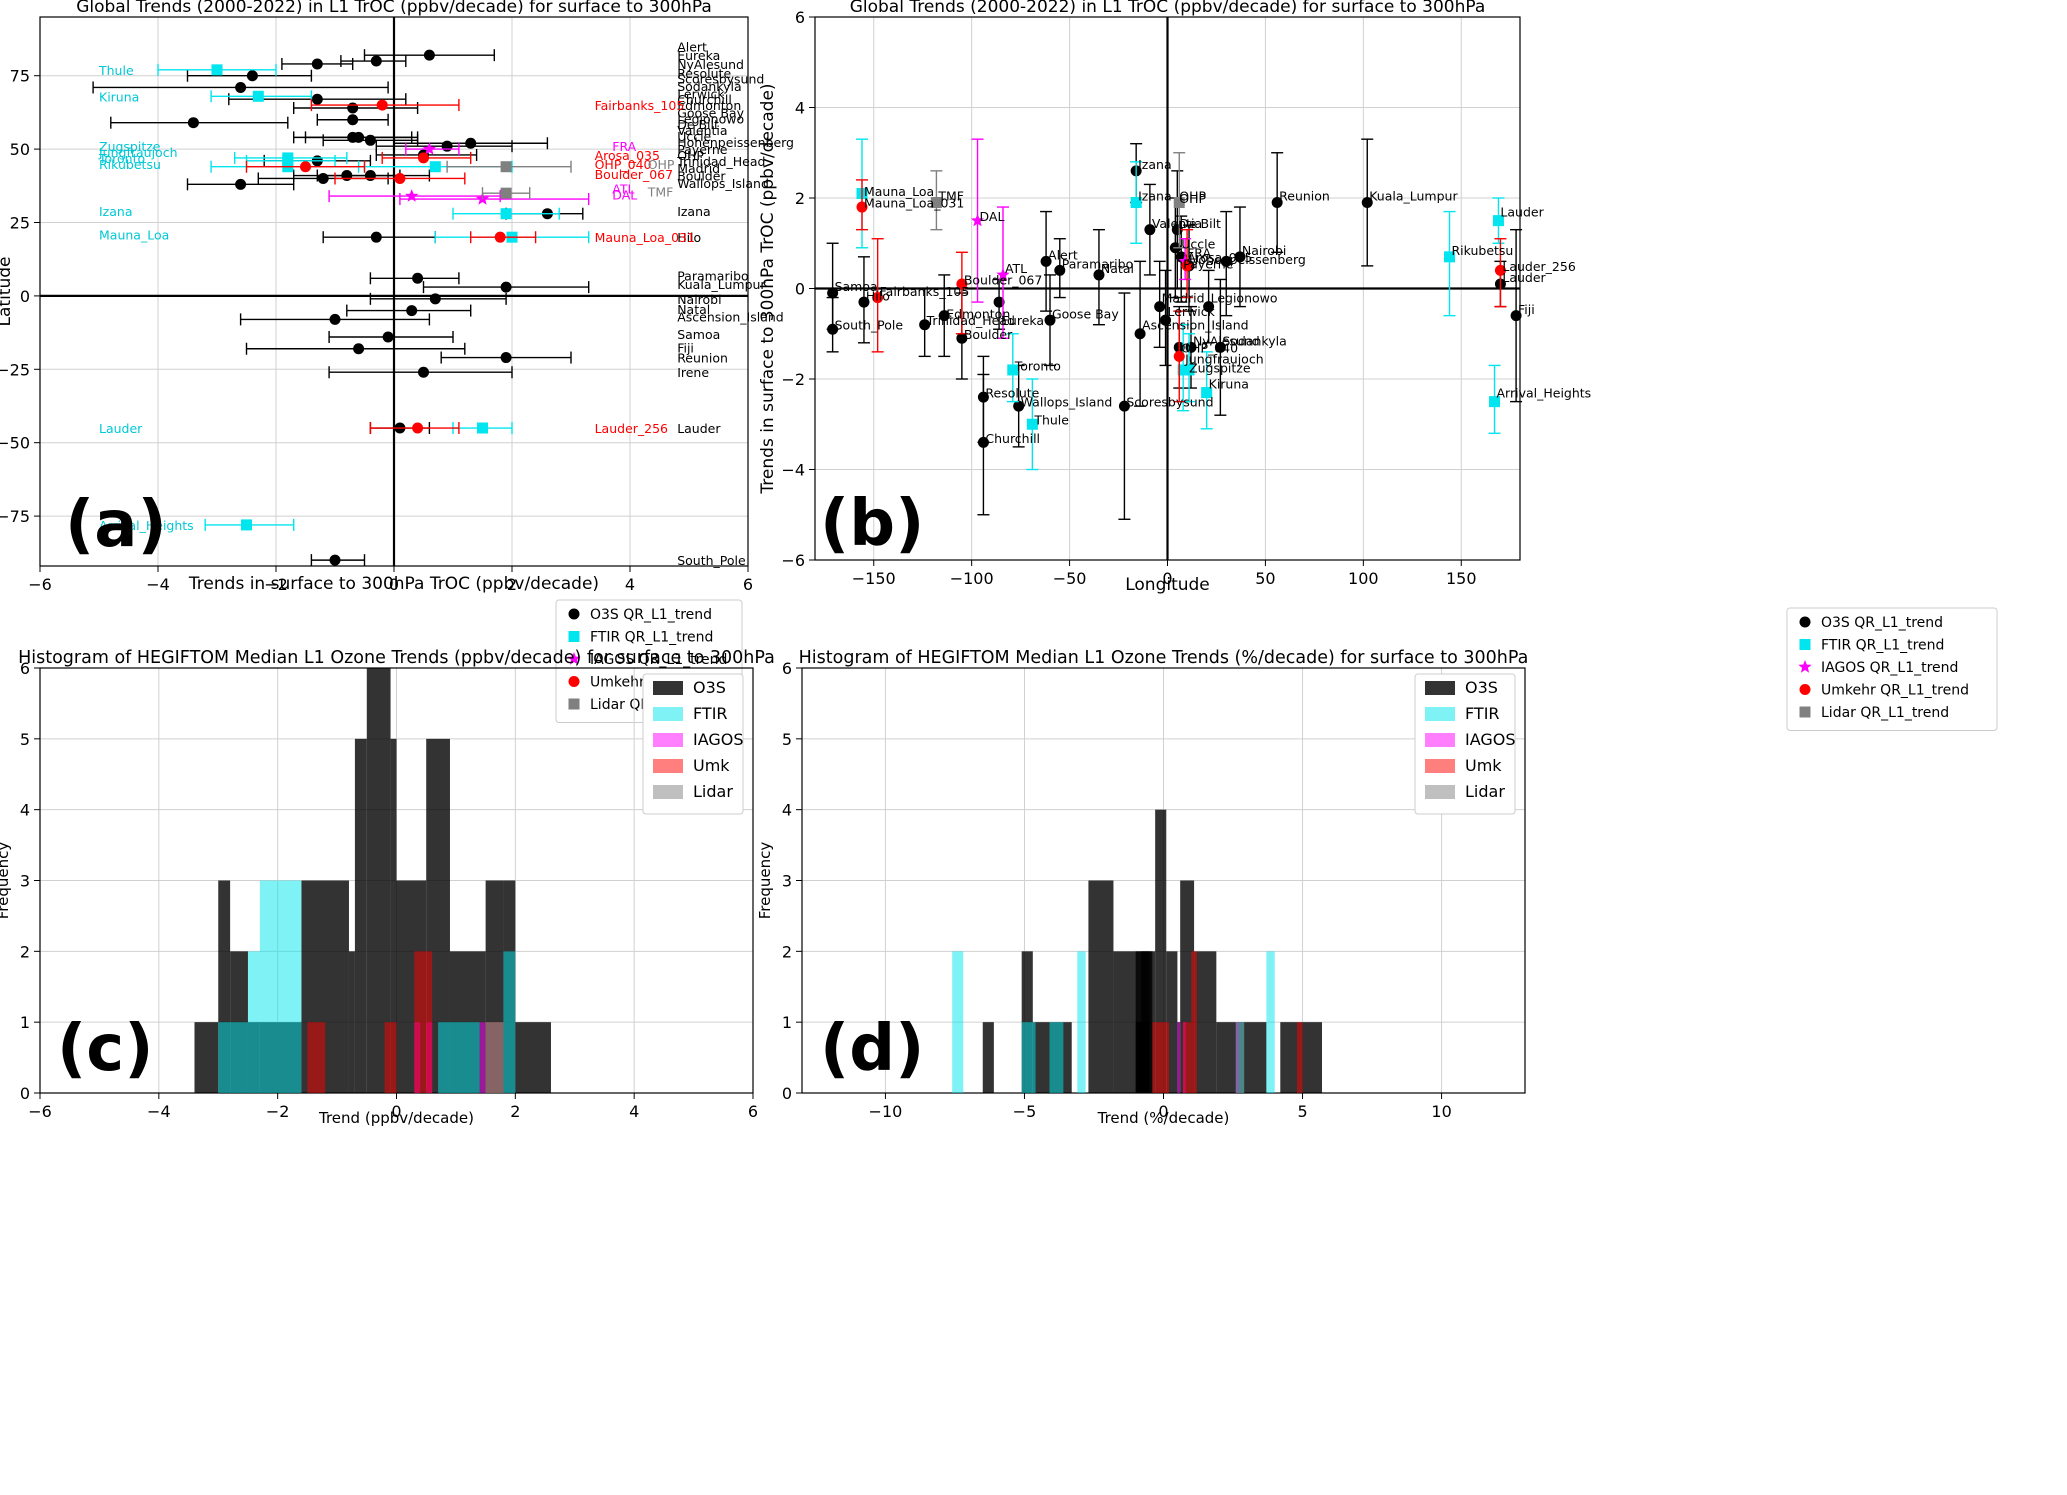 Image resolution: width=2067 pixels, height=1495 pixels. I want to click on station-label: Legionowo, so click(710, 118).